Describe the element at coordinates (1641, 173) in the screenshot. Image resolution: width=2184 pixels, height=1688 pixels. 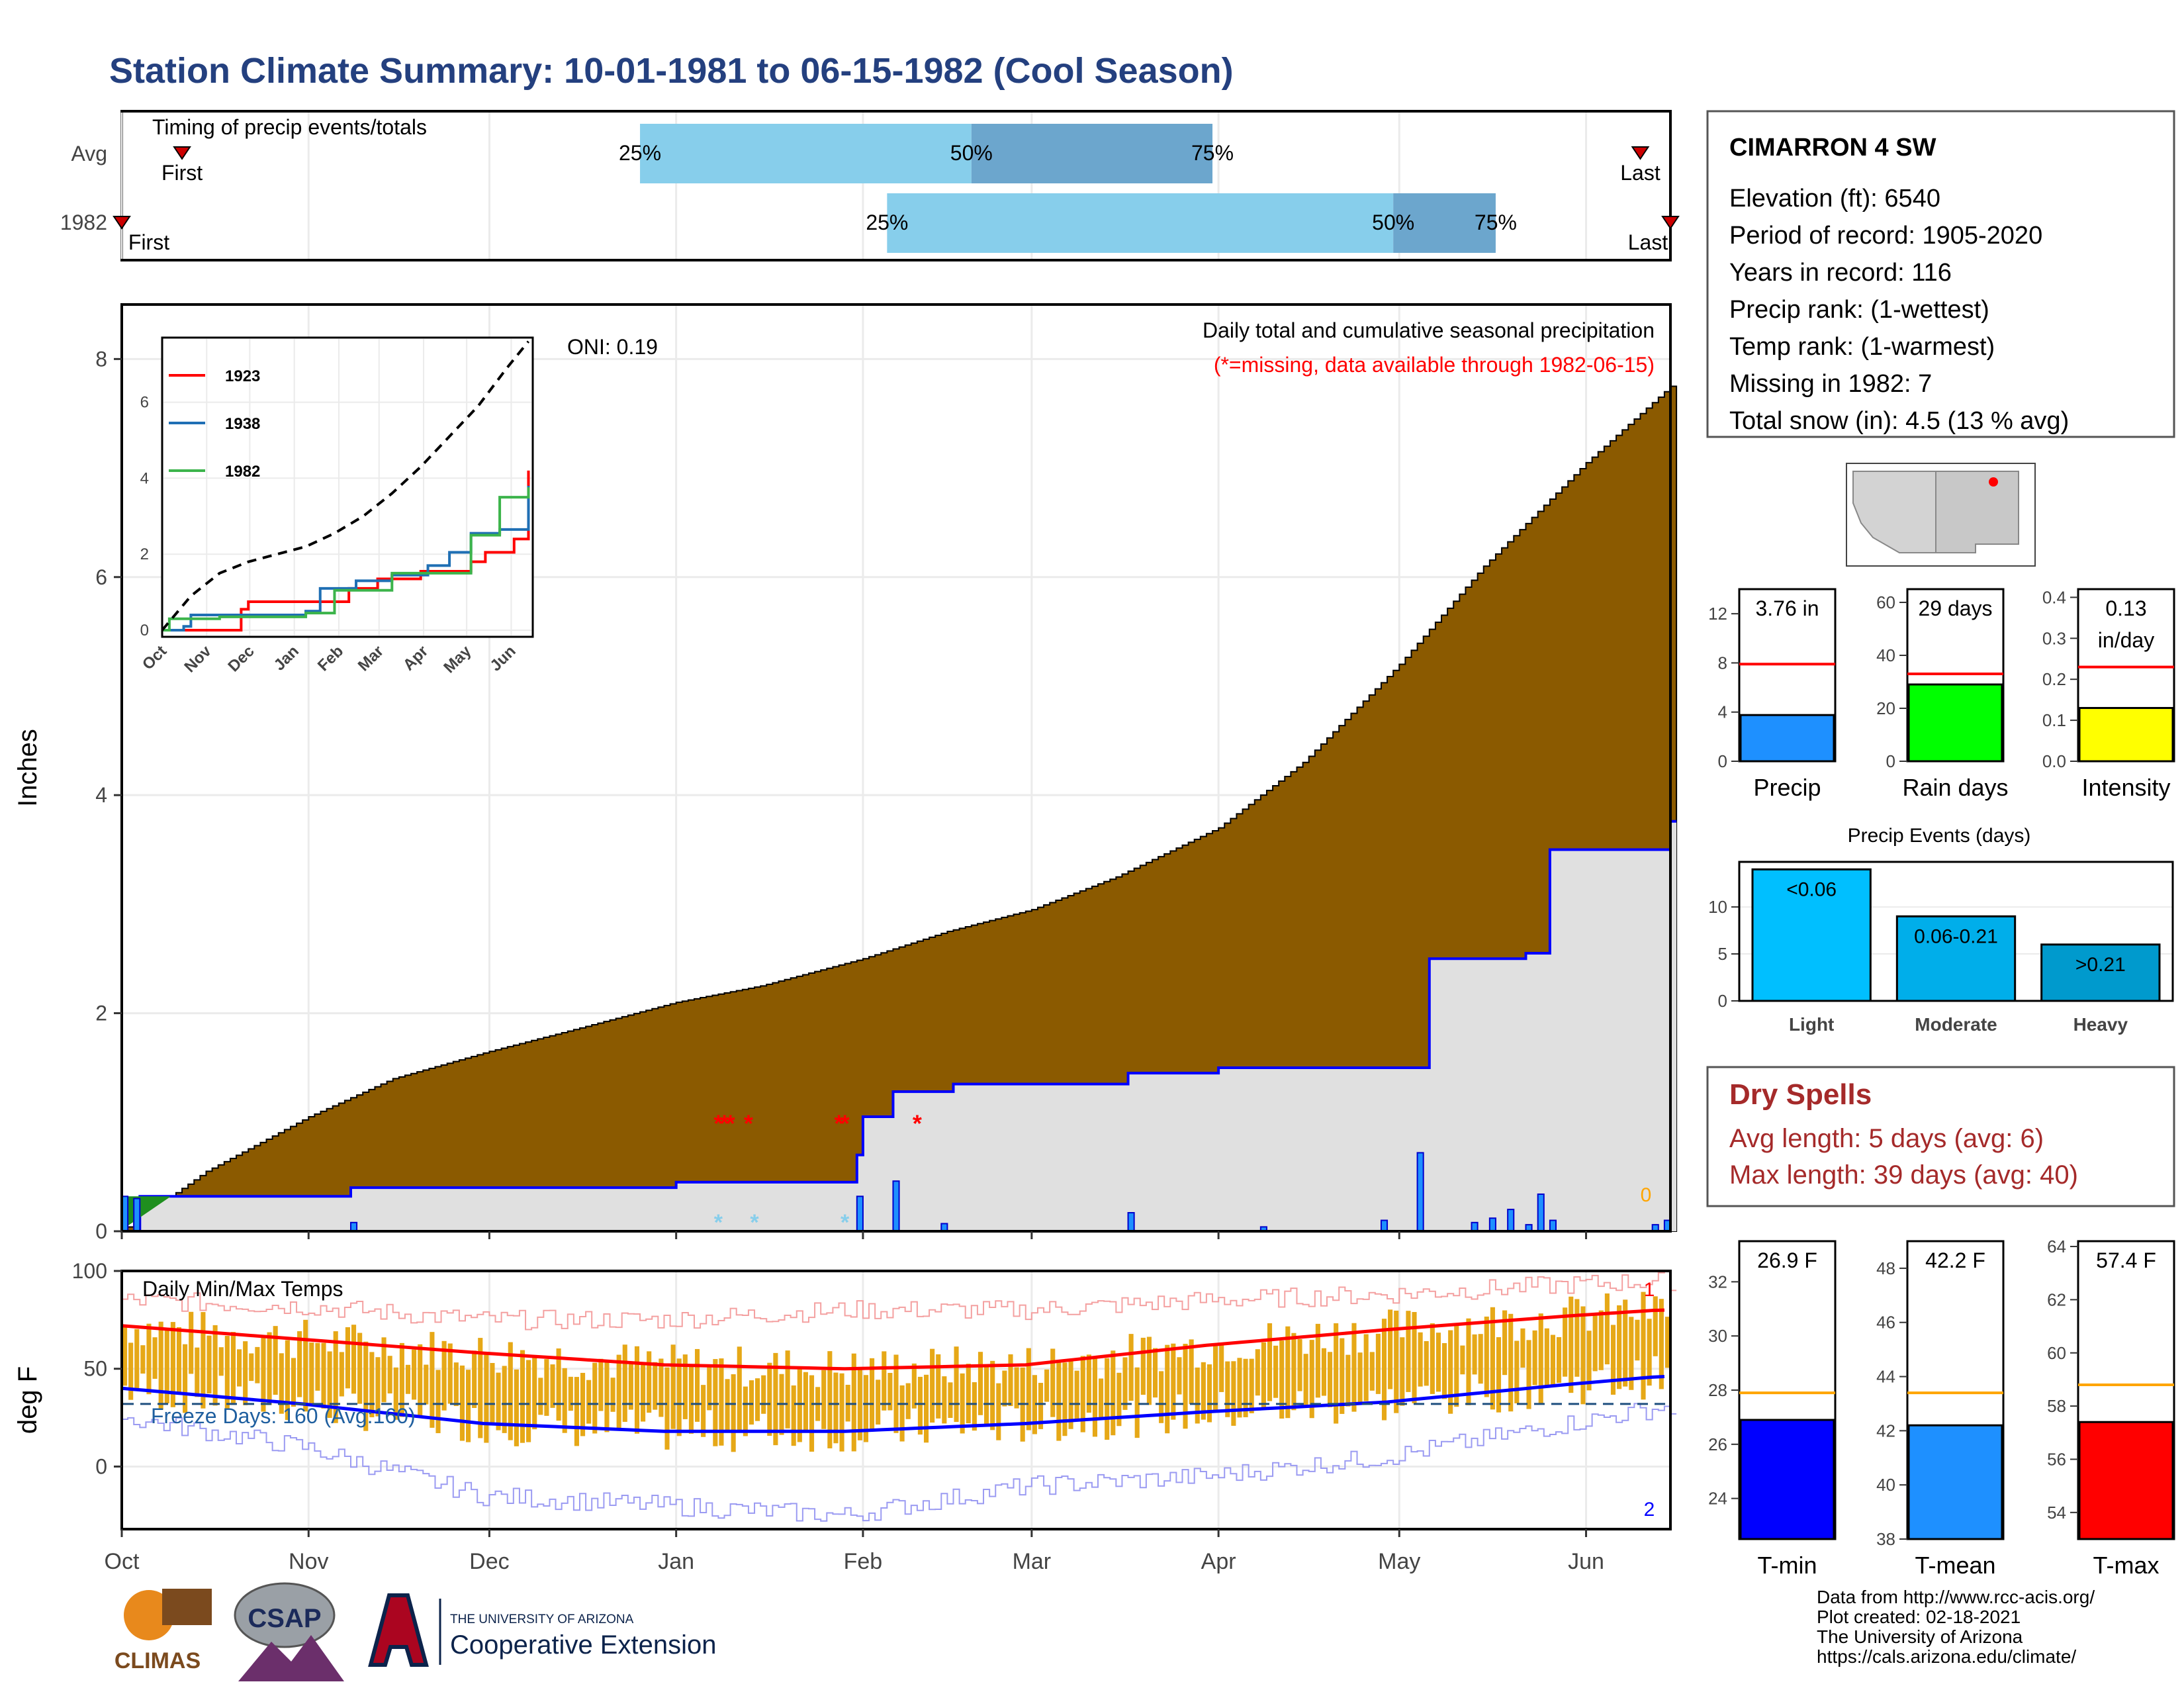
I see `timing-last-label-Avg: Last` at that location.